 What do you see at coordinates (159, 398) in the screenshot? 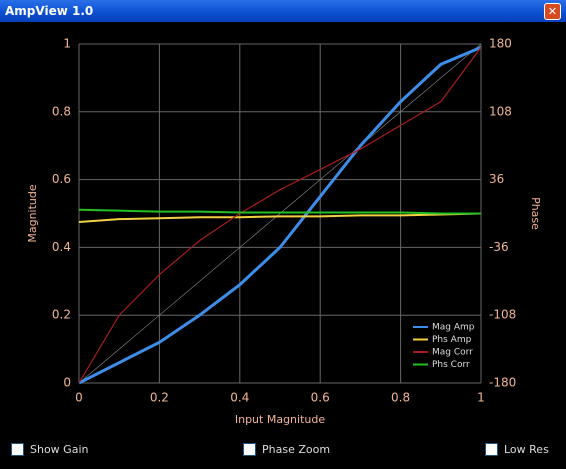
I see `x-tick-label: 0.2` at bounding box center [159, 398].